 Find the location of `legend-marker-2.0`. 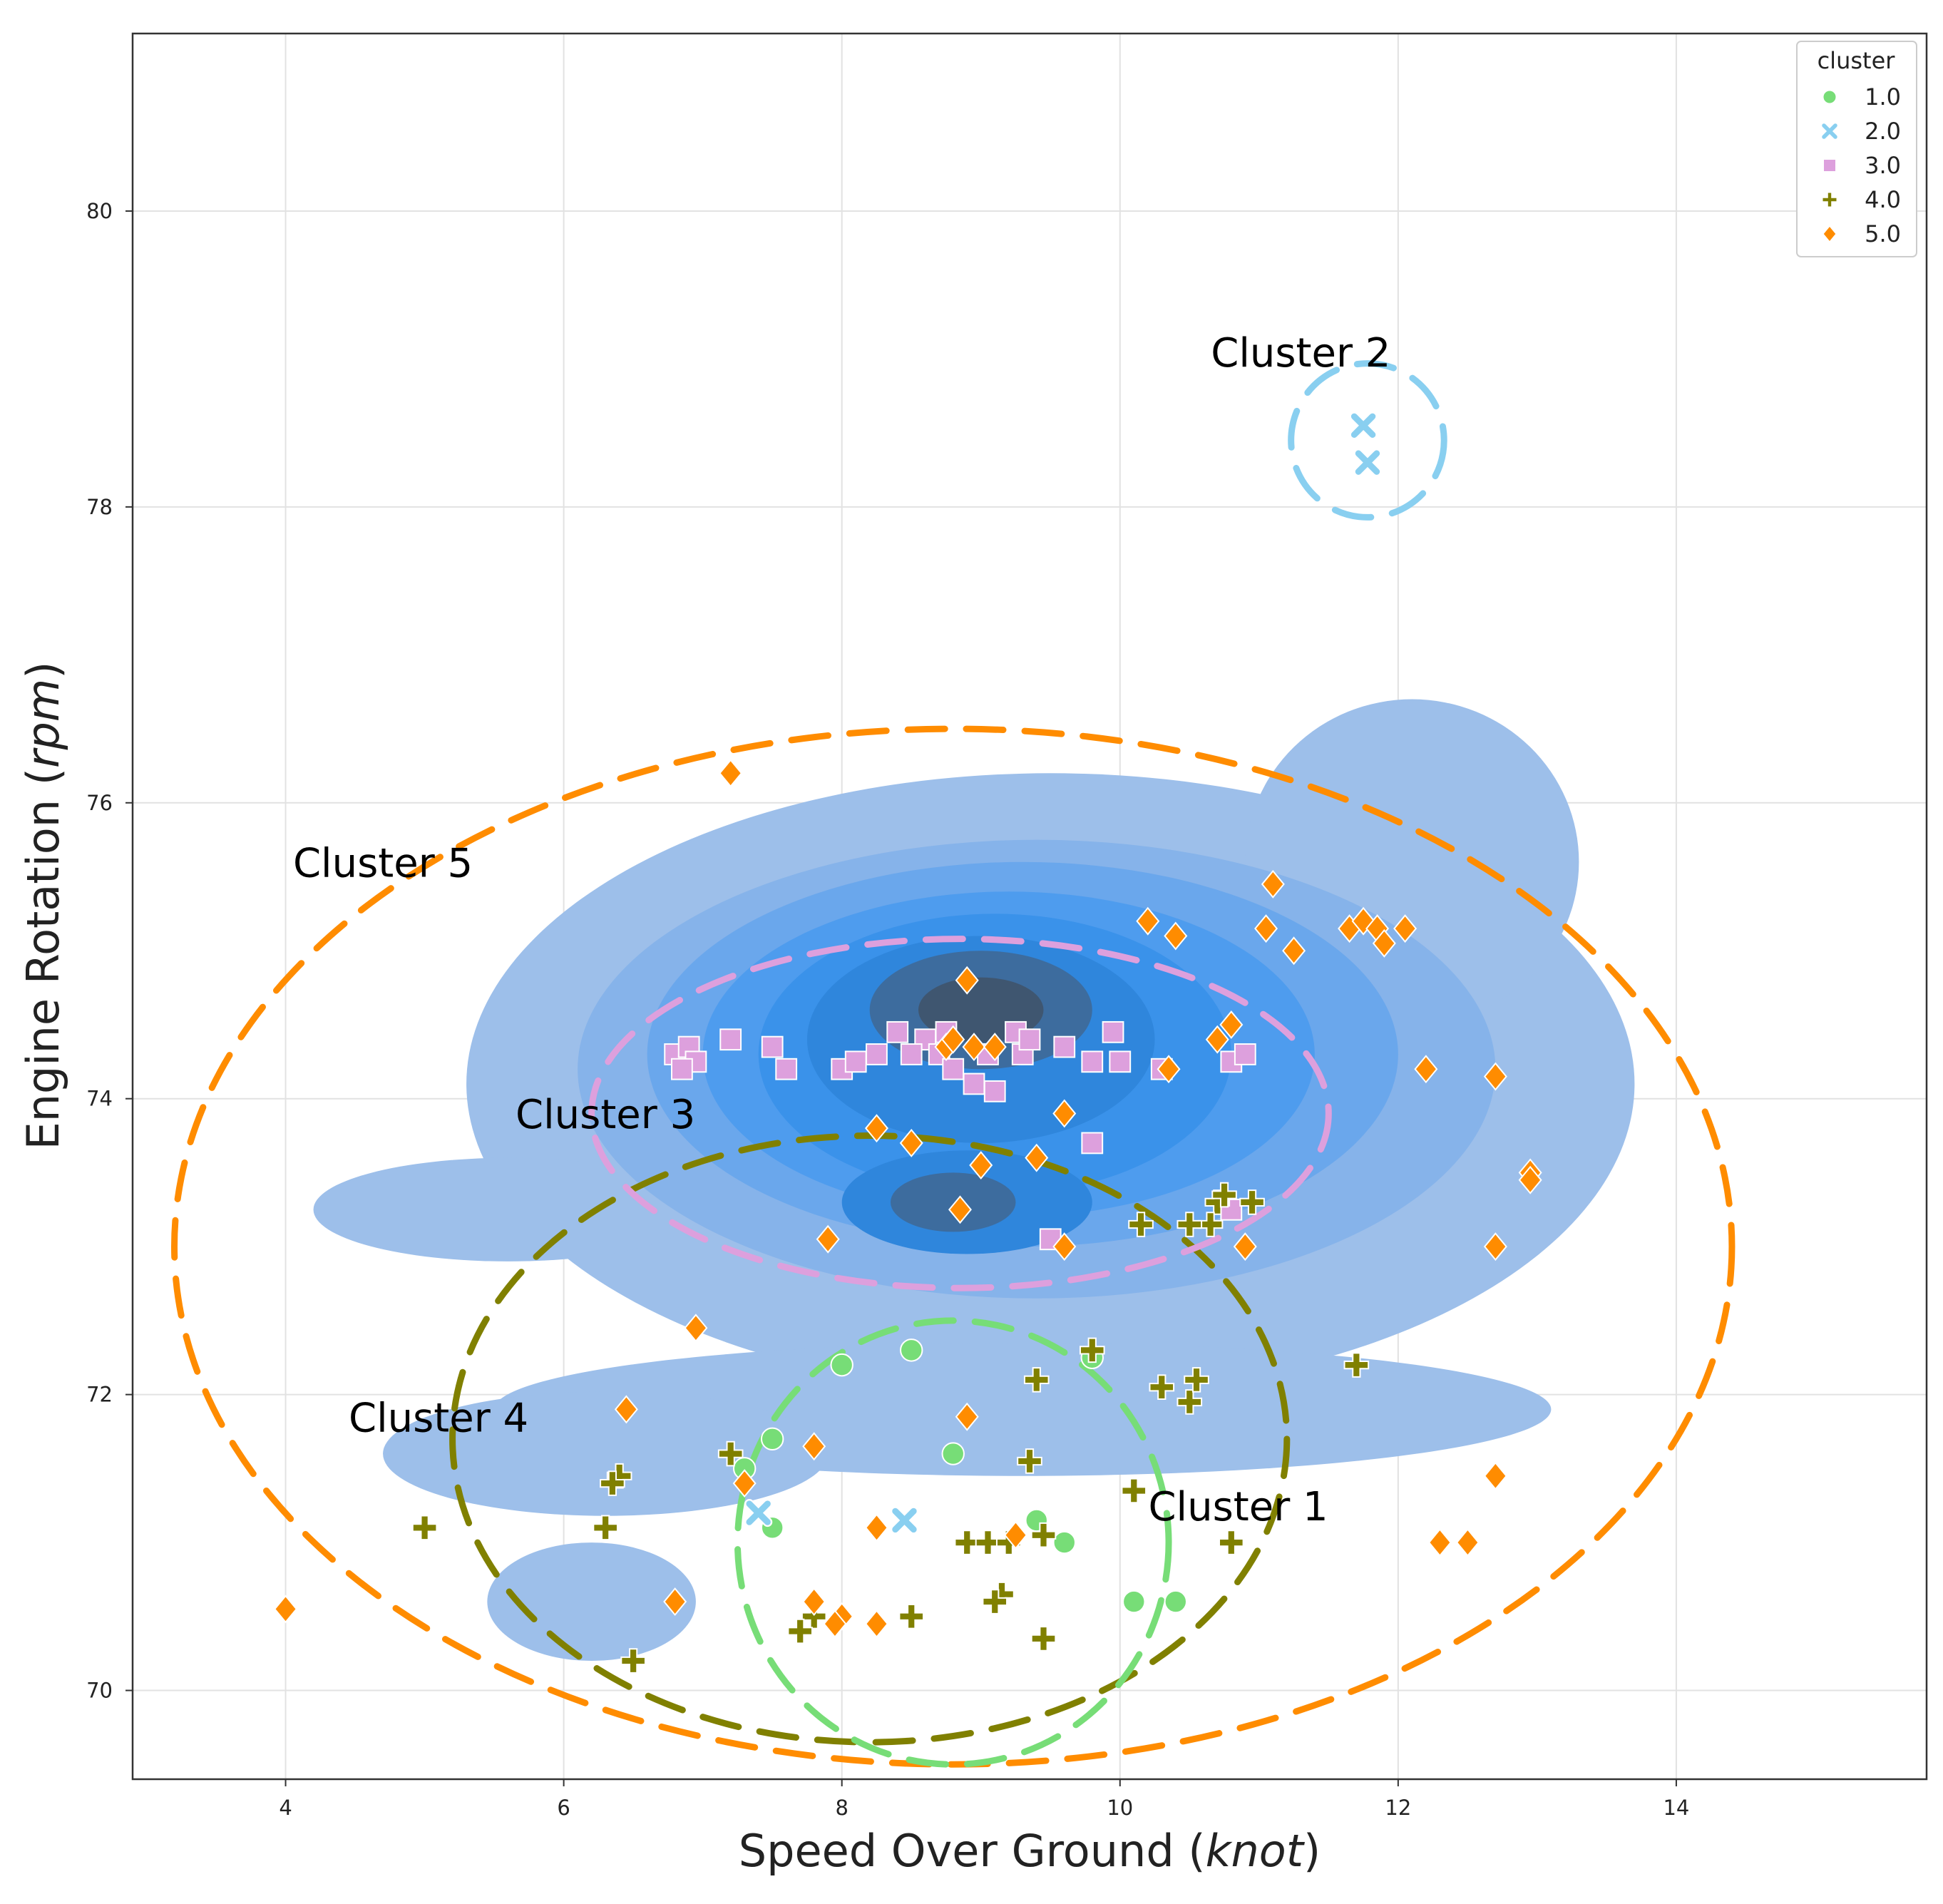

legend-marker-2.0 is located at coordinates (1830, 131).